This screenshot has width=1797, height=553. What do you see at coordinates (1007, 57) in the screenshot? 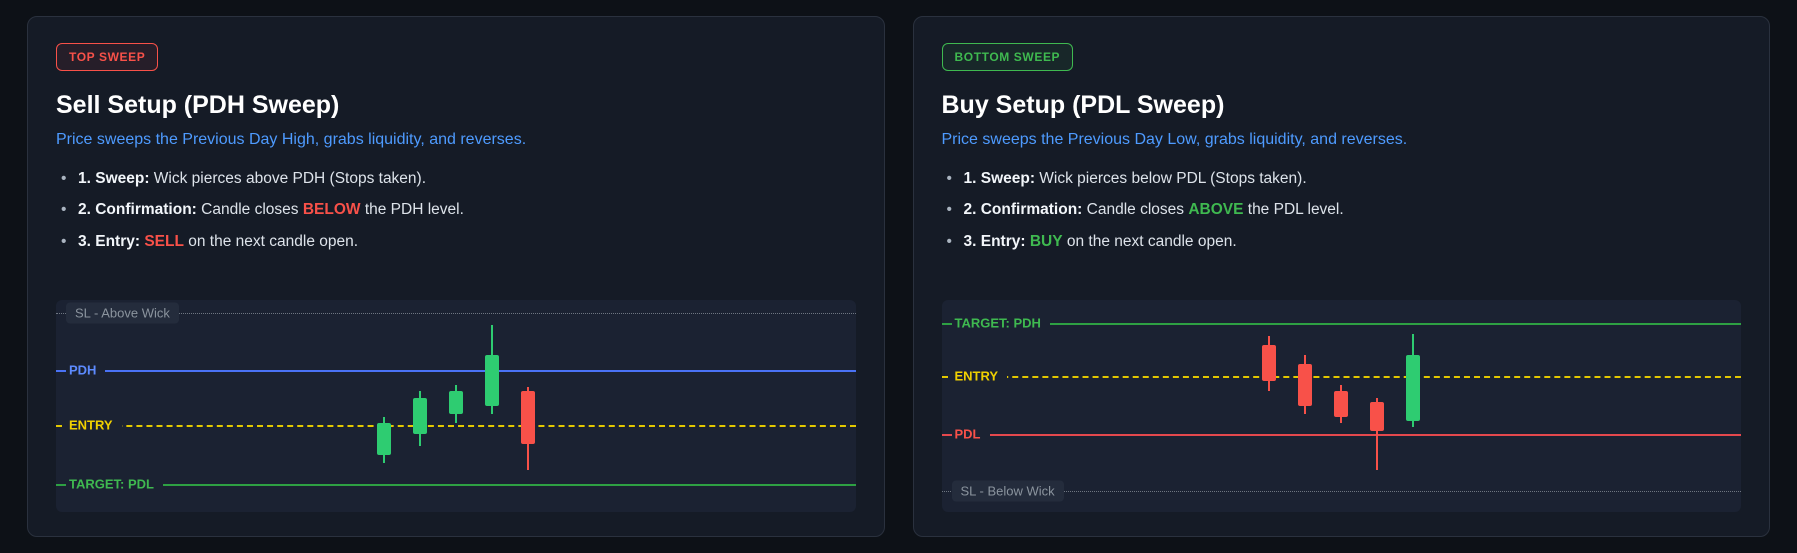
I see `bottom-sweep-badge: BOTTOM SWEEP` at bounding box center [1007, 57].